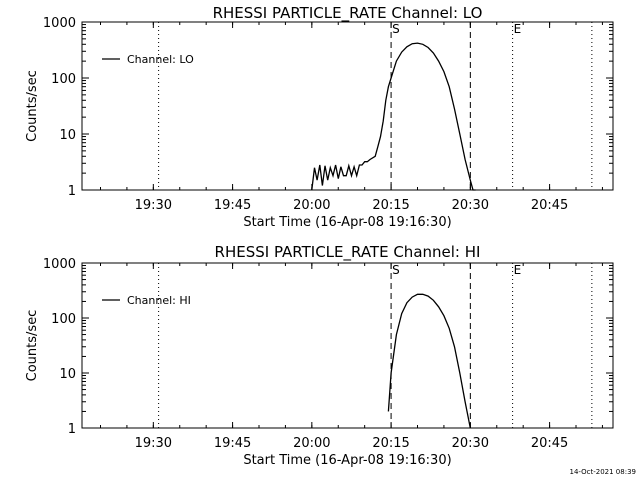 This screenshot has height=480, width=640. Describe the element at coordinates (348, 13) in the screenshot. I see `chart-title: RHESSI PARTICLE_RATE Channel: LO` at that location.